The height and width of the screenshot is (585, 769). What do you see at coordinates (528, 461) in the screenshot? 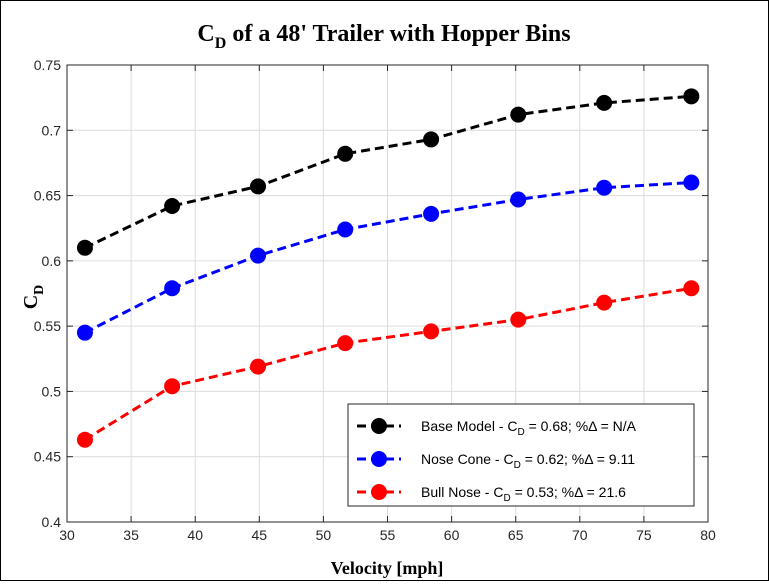
I see `legend-label-nose-cone: Nose Cone - CD = 0.62; %Δ = 9.11` at bounding box center [528, 461].